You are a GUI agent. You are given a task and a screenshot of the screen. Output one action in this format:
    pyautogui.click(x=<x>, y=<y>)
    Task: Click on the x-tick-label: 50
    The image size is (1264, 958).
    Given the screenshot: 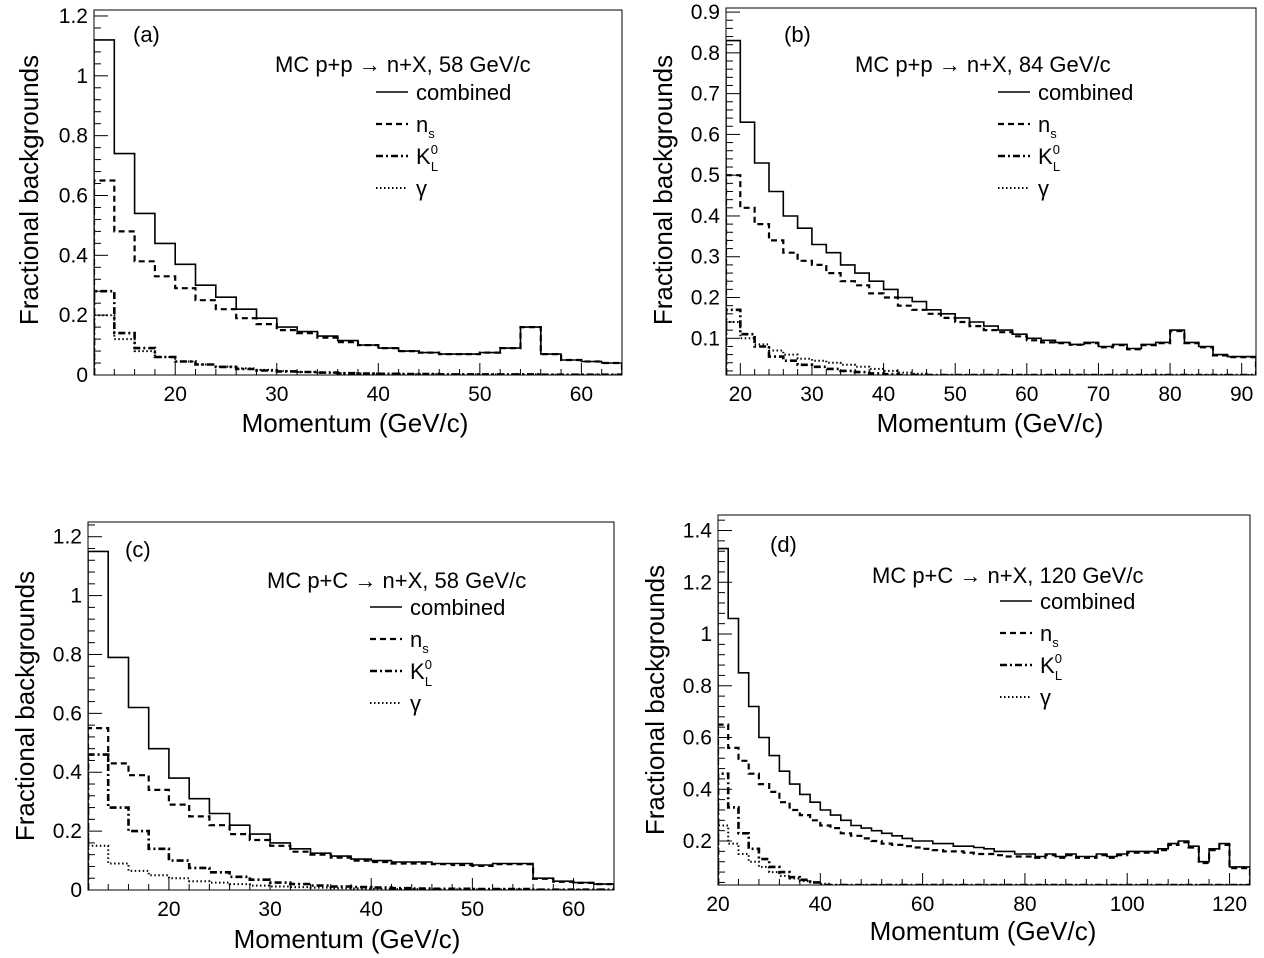 What is the action you would take?
    pyautogui.click(x=479, y=394)
    